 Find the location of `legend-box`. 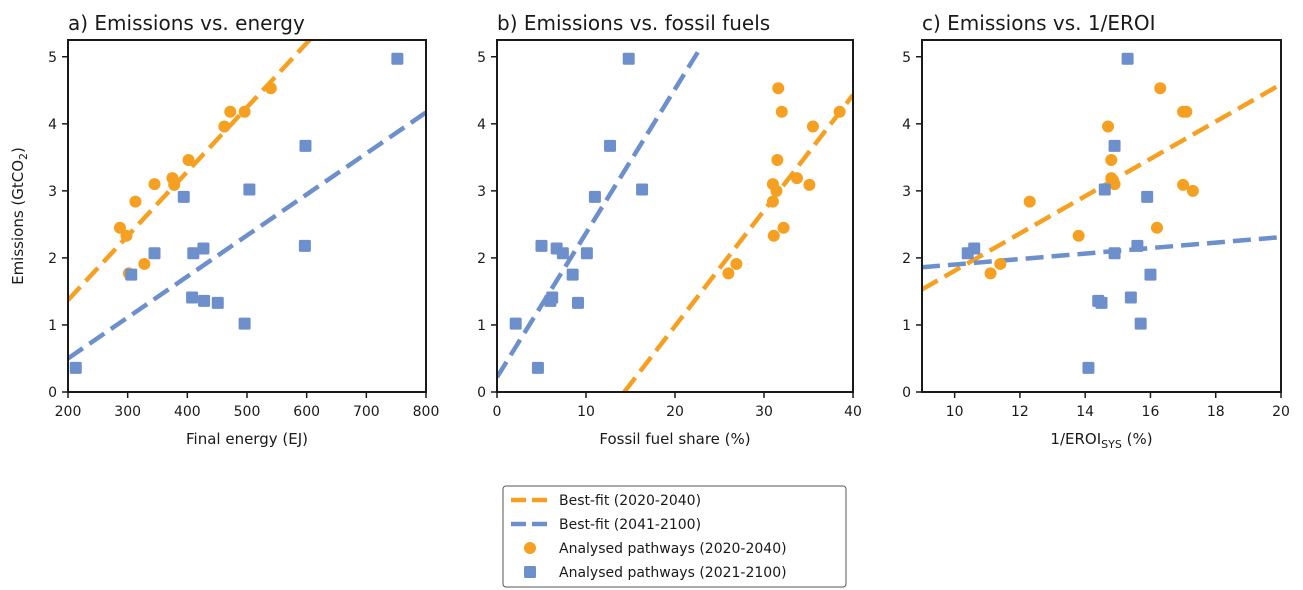

legend-box is located at coordinates (674, 536).